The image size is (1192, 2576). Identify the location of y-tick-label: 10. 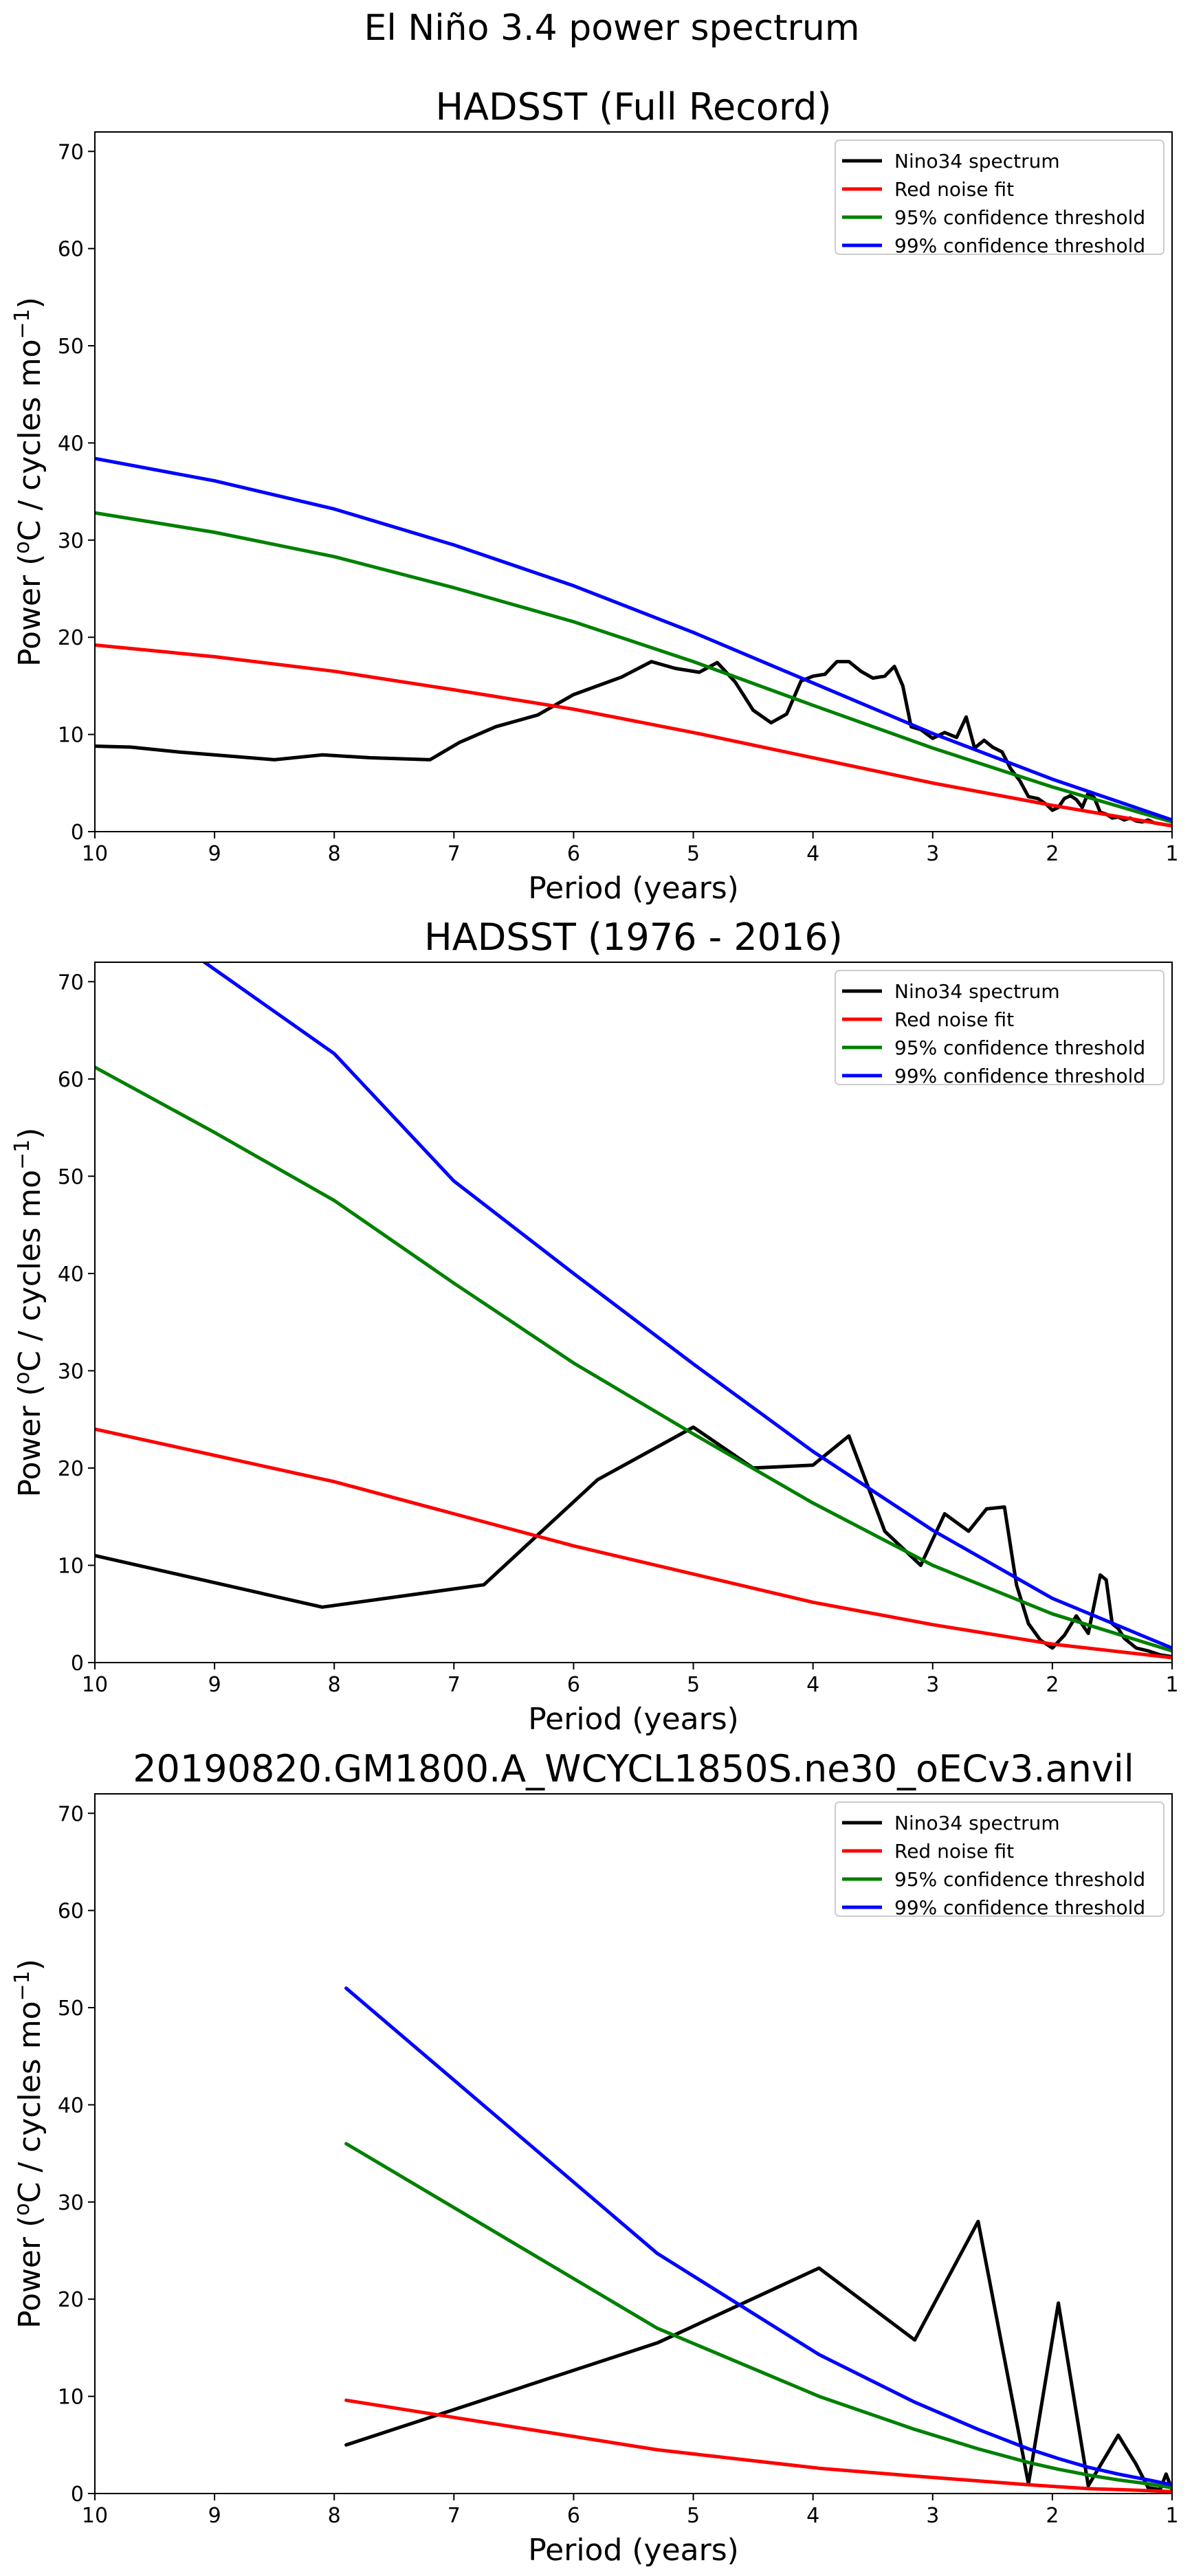
(71, 736).